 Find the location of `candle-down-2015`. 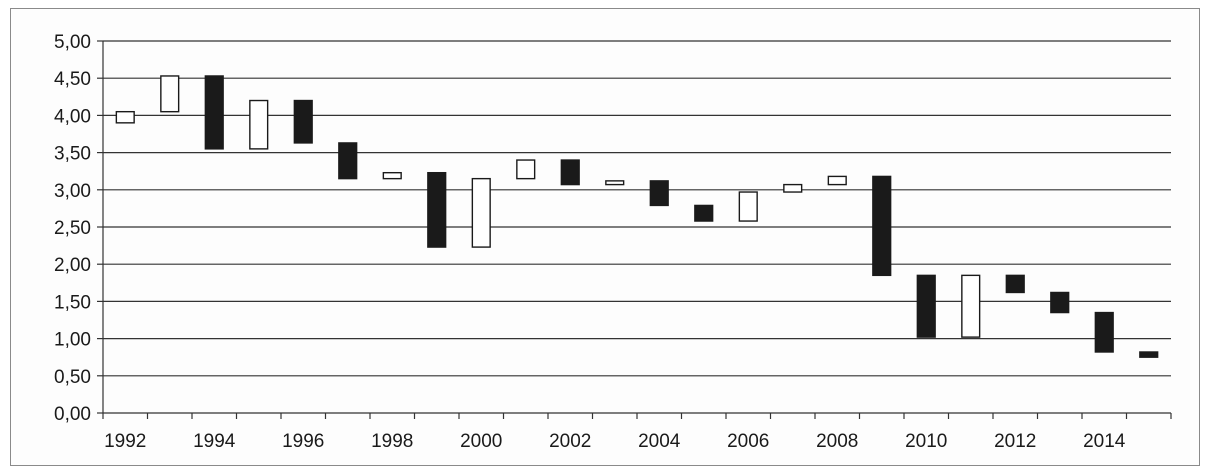

candle-down-2015 is located at coordinates (1149, 354).